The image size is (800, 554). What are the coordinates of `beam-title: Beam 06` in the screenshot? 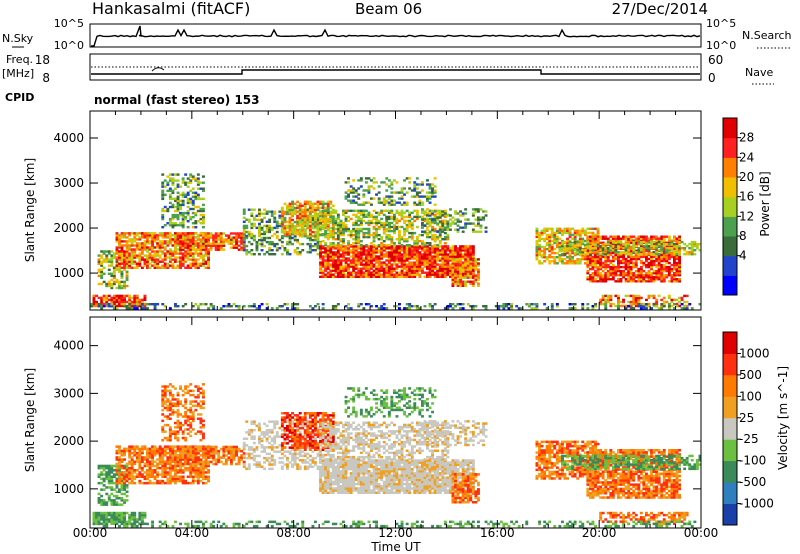 It's located at (388, 9).